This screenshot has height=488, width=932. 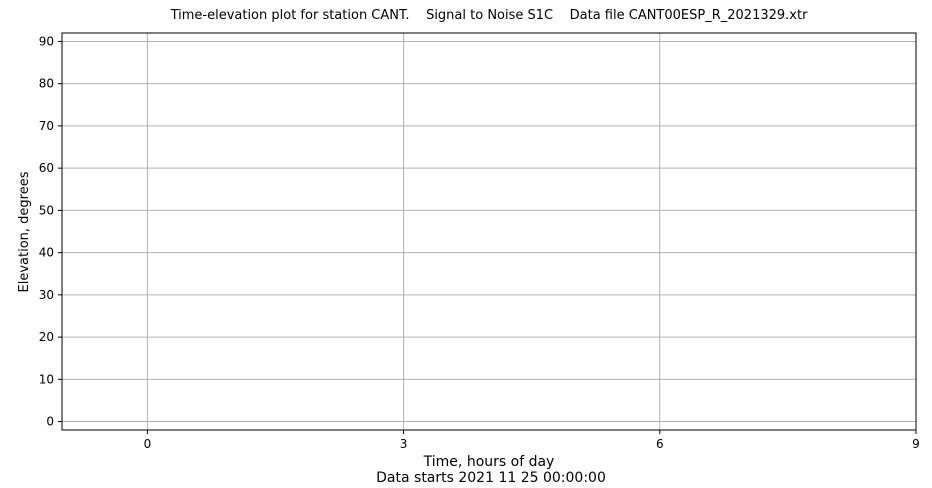 What do you see at coordinates (46, 295) in the screenshot?
I see `y-tick-label: 30` at bounding box center [46, 295].